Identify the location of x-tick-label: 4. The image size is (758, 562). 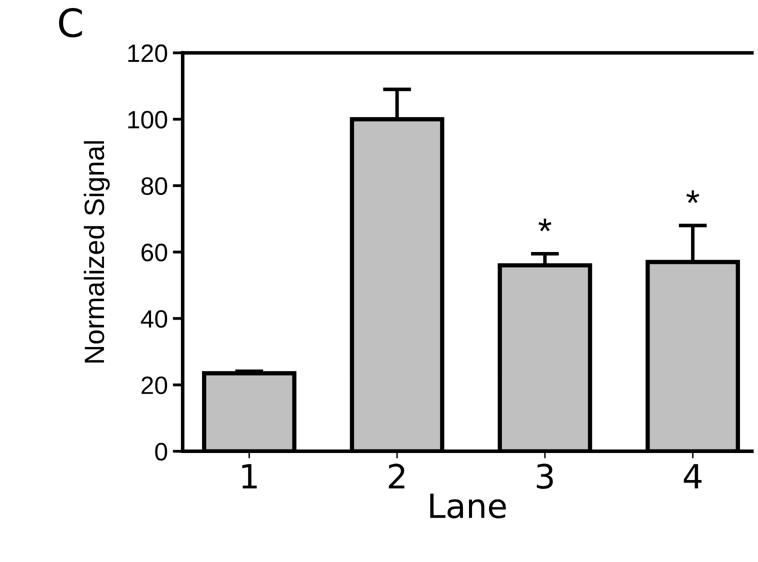
(693, 476).